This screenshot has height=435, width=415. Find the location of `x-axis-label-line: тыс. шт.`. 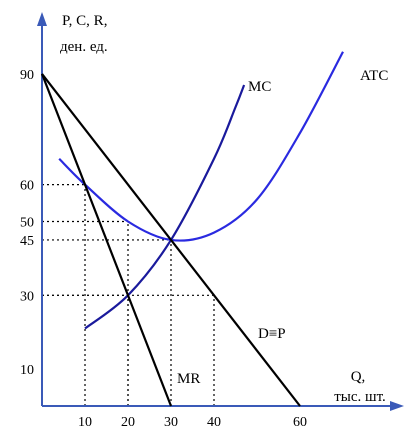

x-axis-label-line: тыс. шт. is located at coordinates (360, 397).